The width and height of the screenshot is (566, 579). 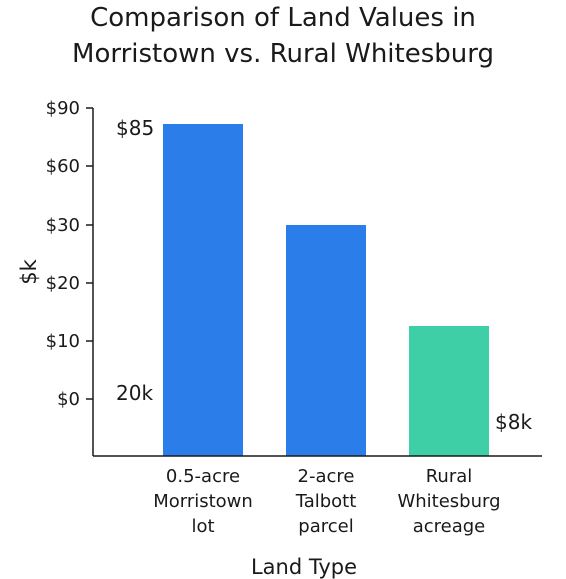 What do you see at coordinates (203, 501) in the screenshot?
I see `x-tick-label: 0.5-acre Morristown lot` at bounding box center [203, 501].